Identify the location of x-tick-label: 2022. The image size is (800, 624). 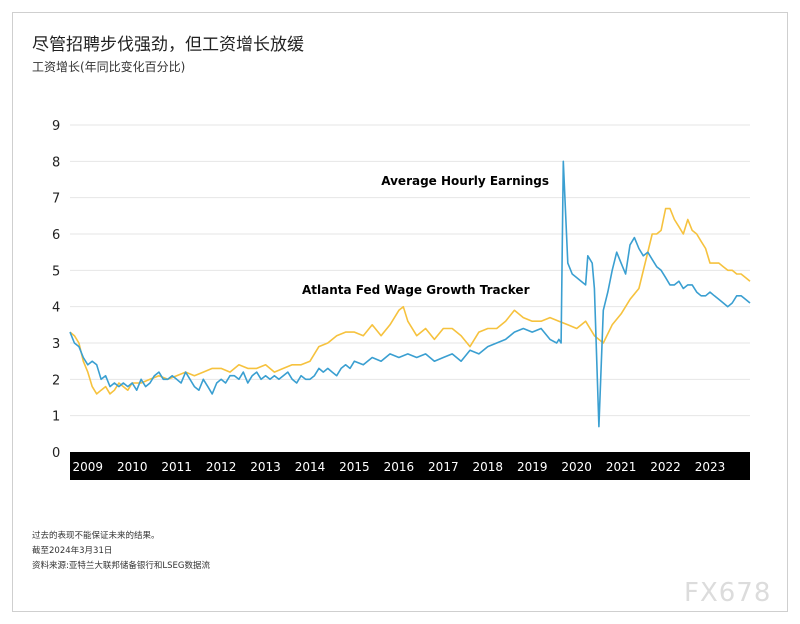
(665, 467).